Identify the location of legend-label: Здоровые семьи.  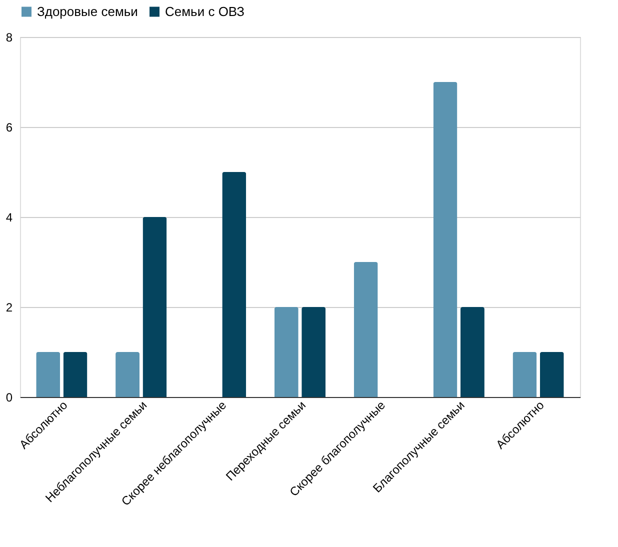
(87, 11).